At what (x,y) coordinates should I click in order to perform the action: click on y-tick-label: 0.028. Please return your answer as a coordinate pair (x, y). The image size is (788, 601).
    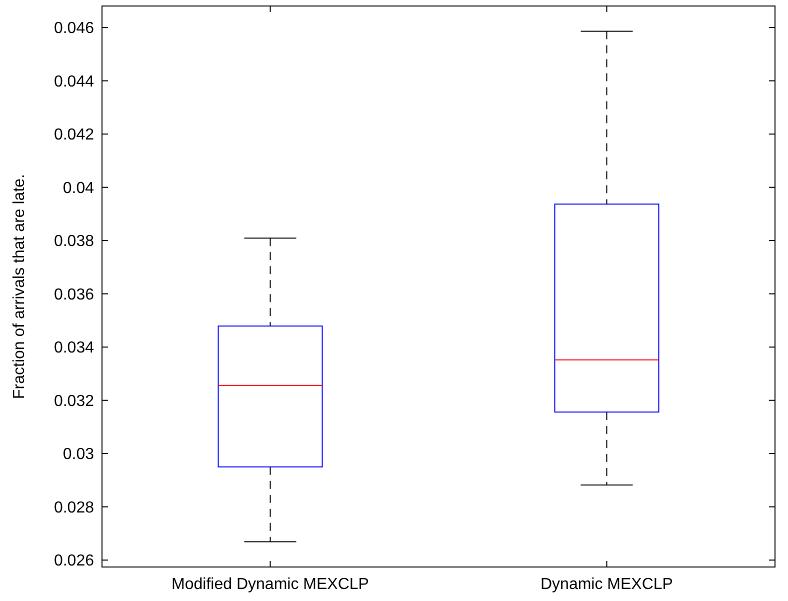
    Looking at the image, I should click on (74, 507).